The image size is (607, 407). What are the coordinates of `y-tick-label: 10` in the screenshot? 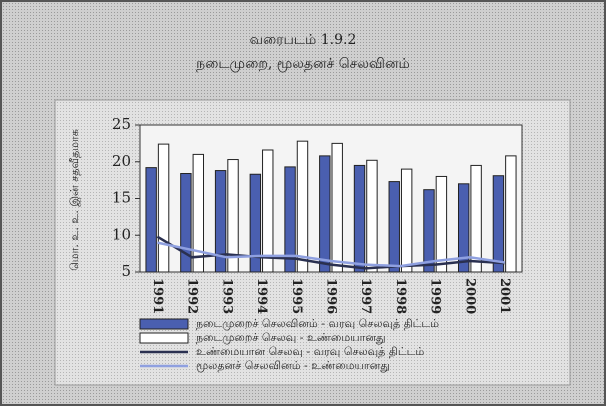 It's located at (121, 234).